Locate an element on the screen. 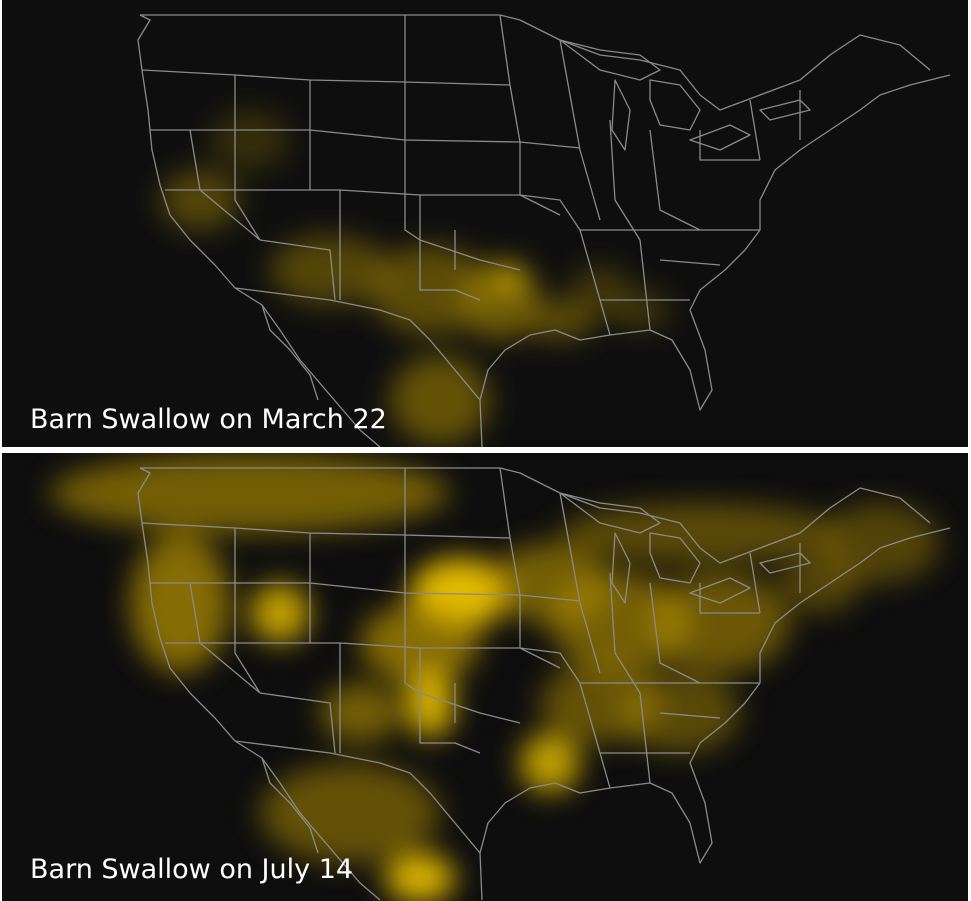  map-caption: Barn Swallow on July 14 is located at coordinates (191, 869).